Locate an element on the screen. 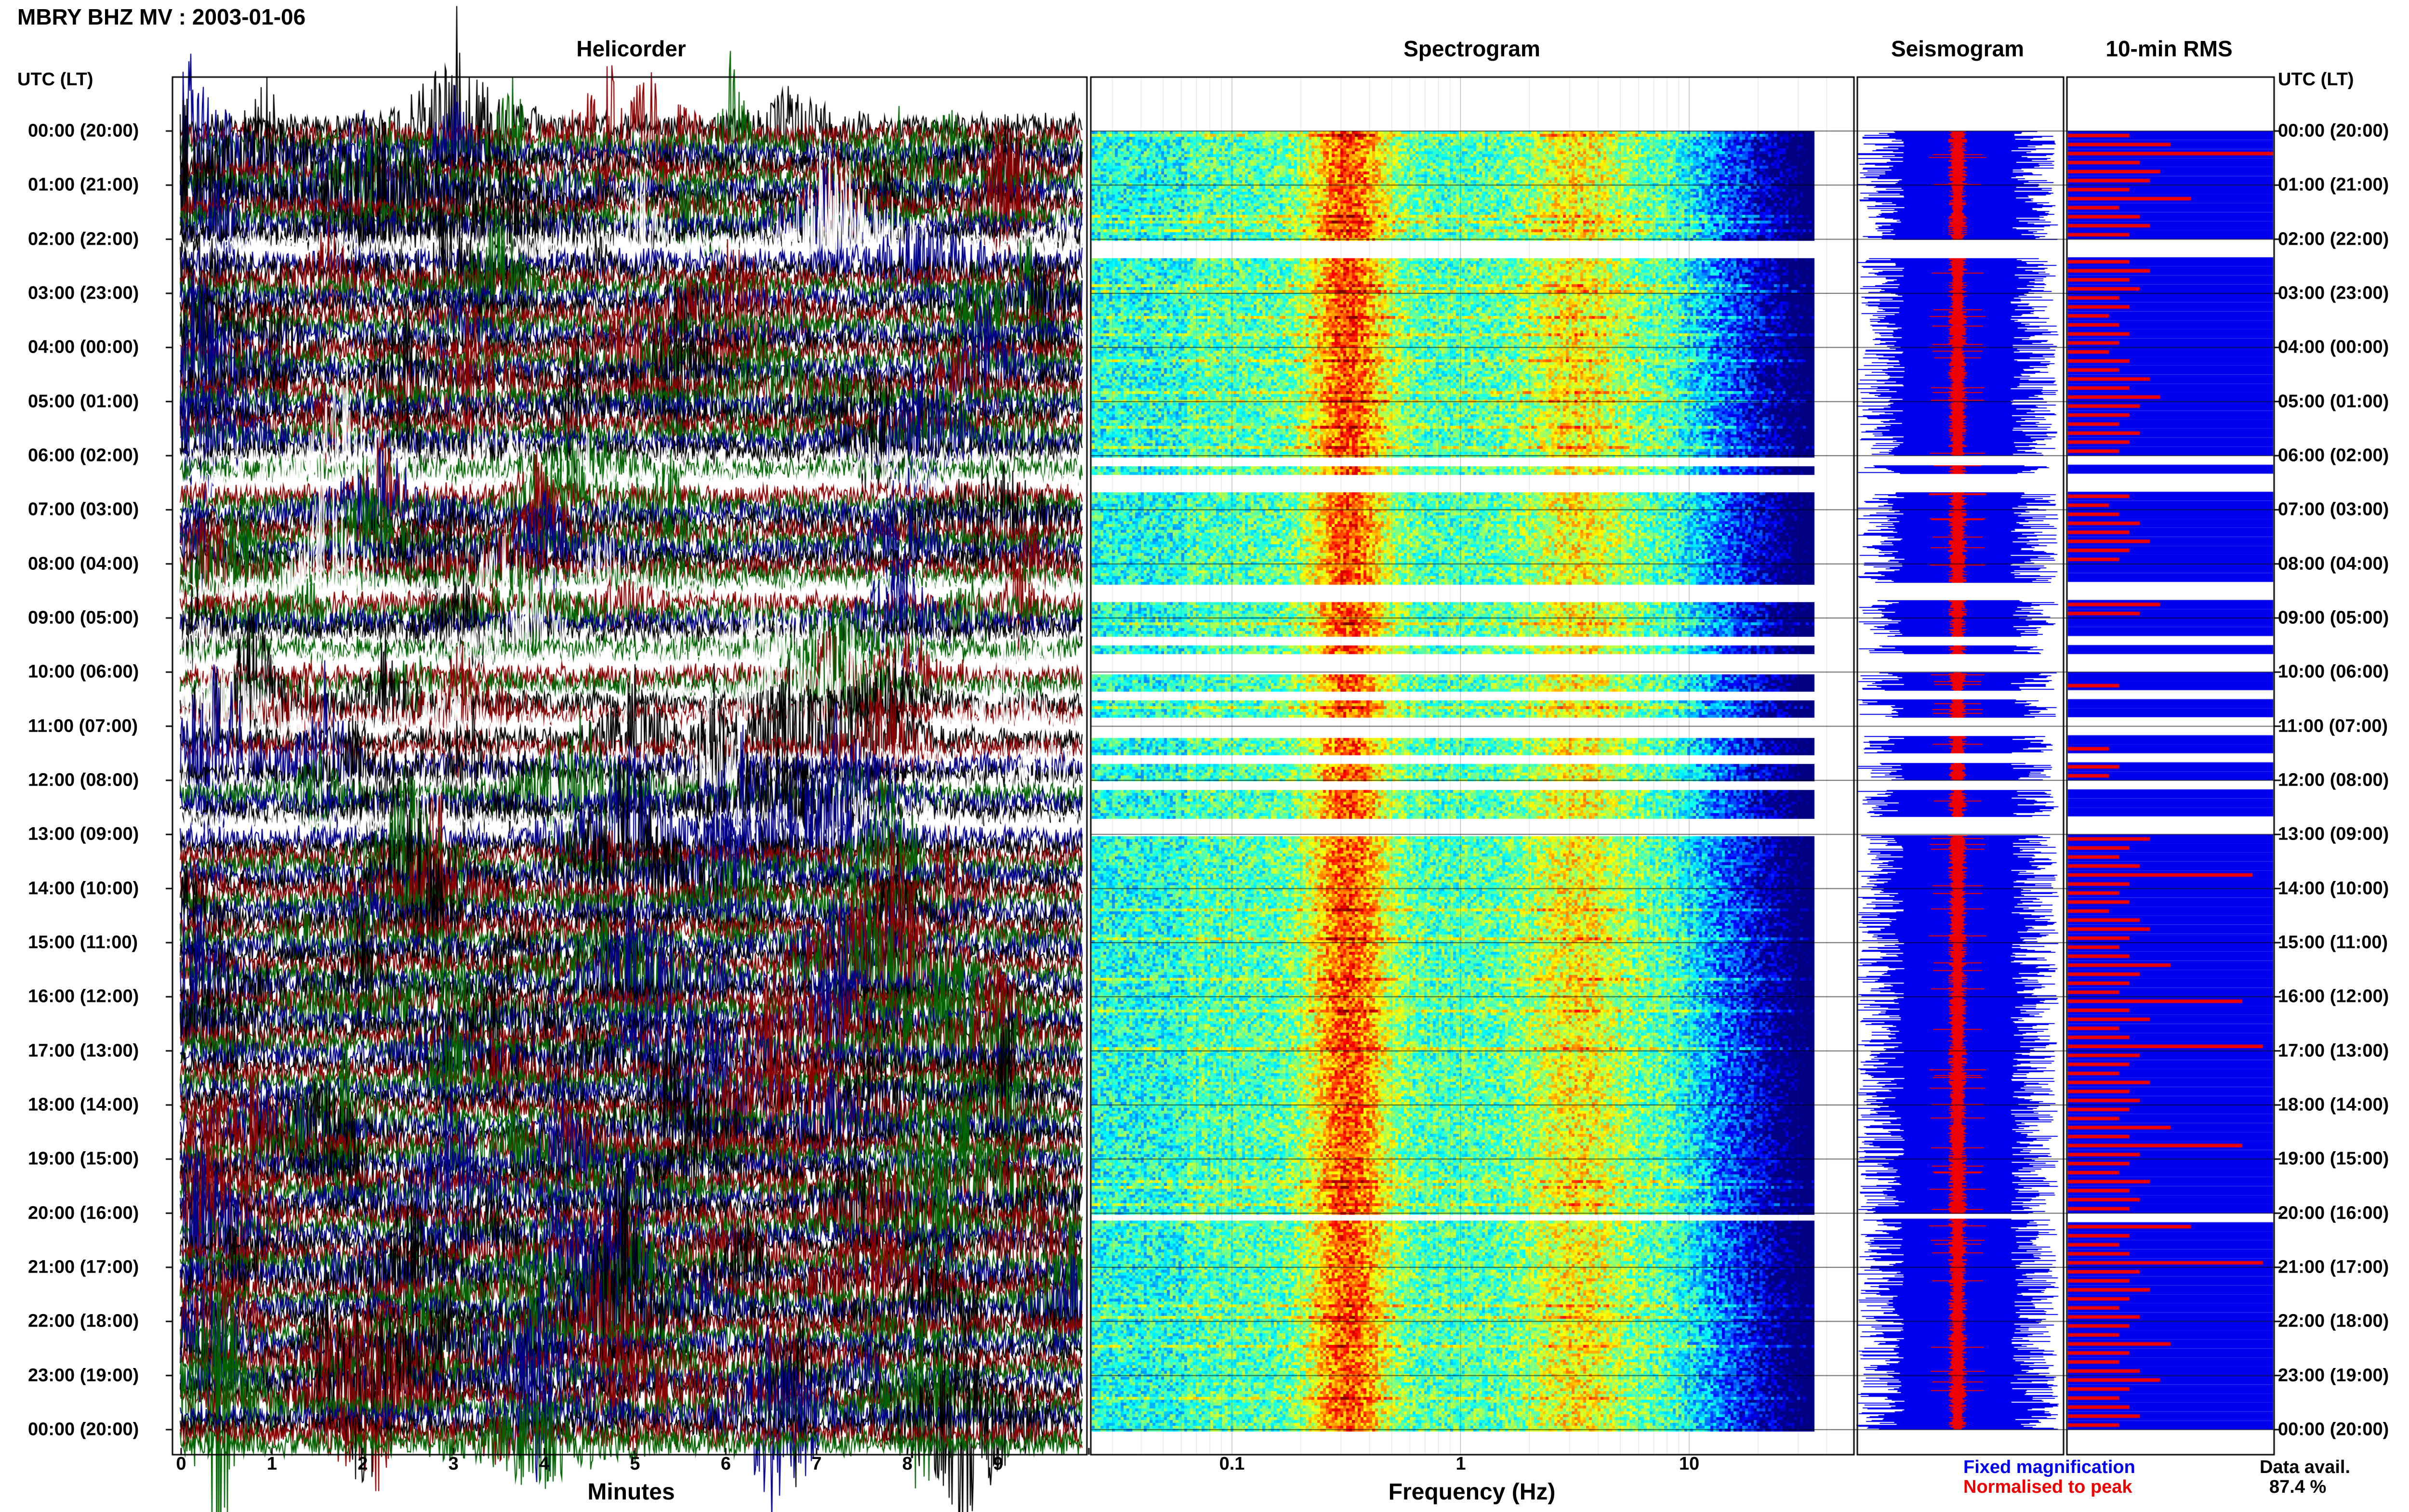 The height and width of the screenshot is (1512, 2409). time-label-left: 16:00 (12:00) is located at coordinates (83, 996).